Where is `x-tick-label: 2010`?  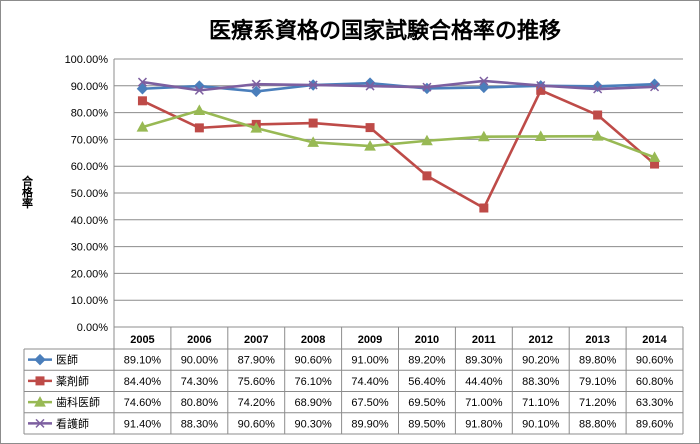
x-tick-label: 2010 is located at coordinates (427, 340).